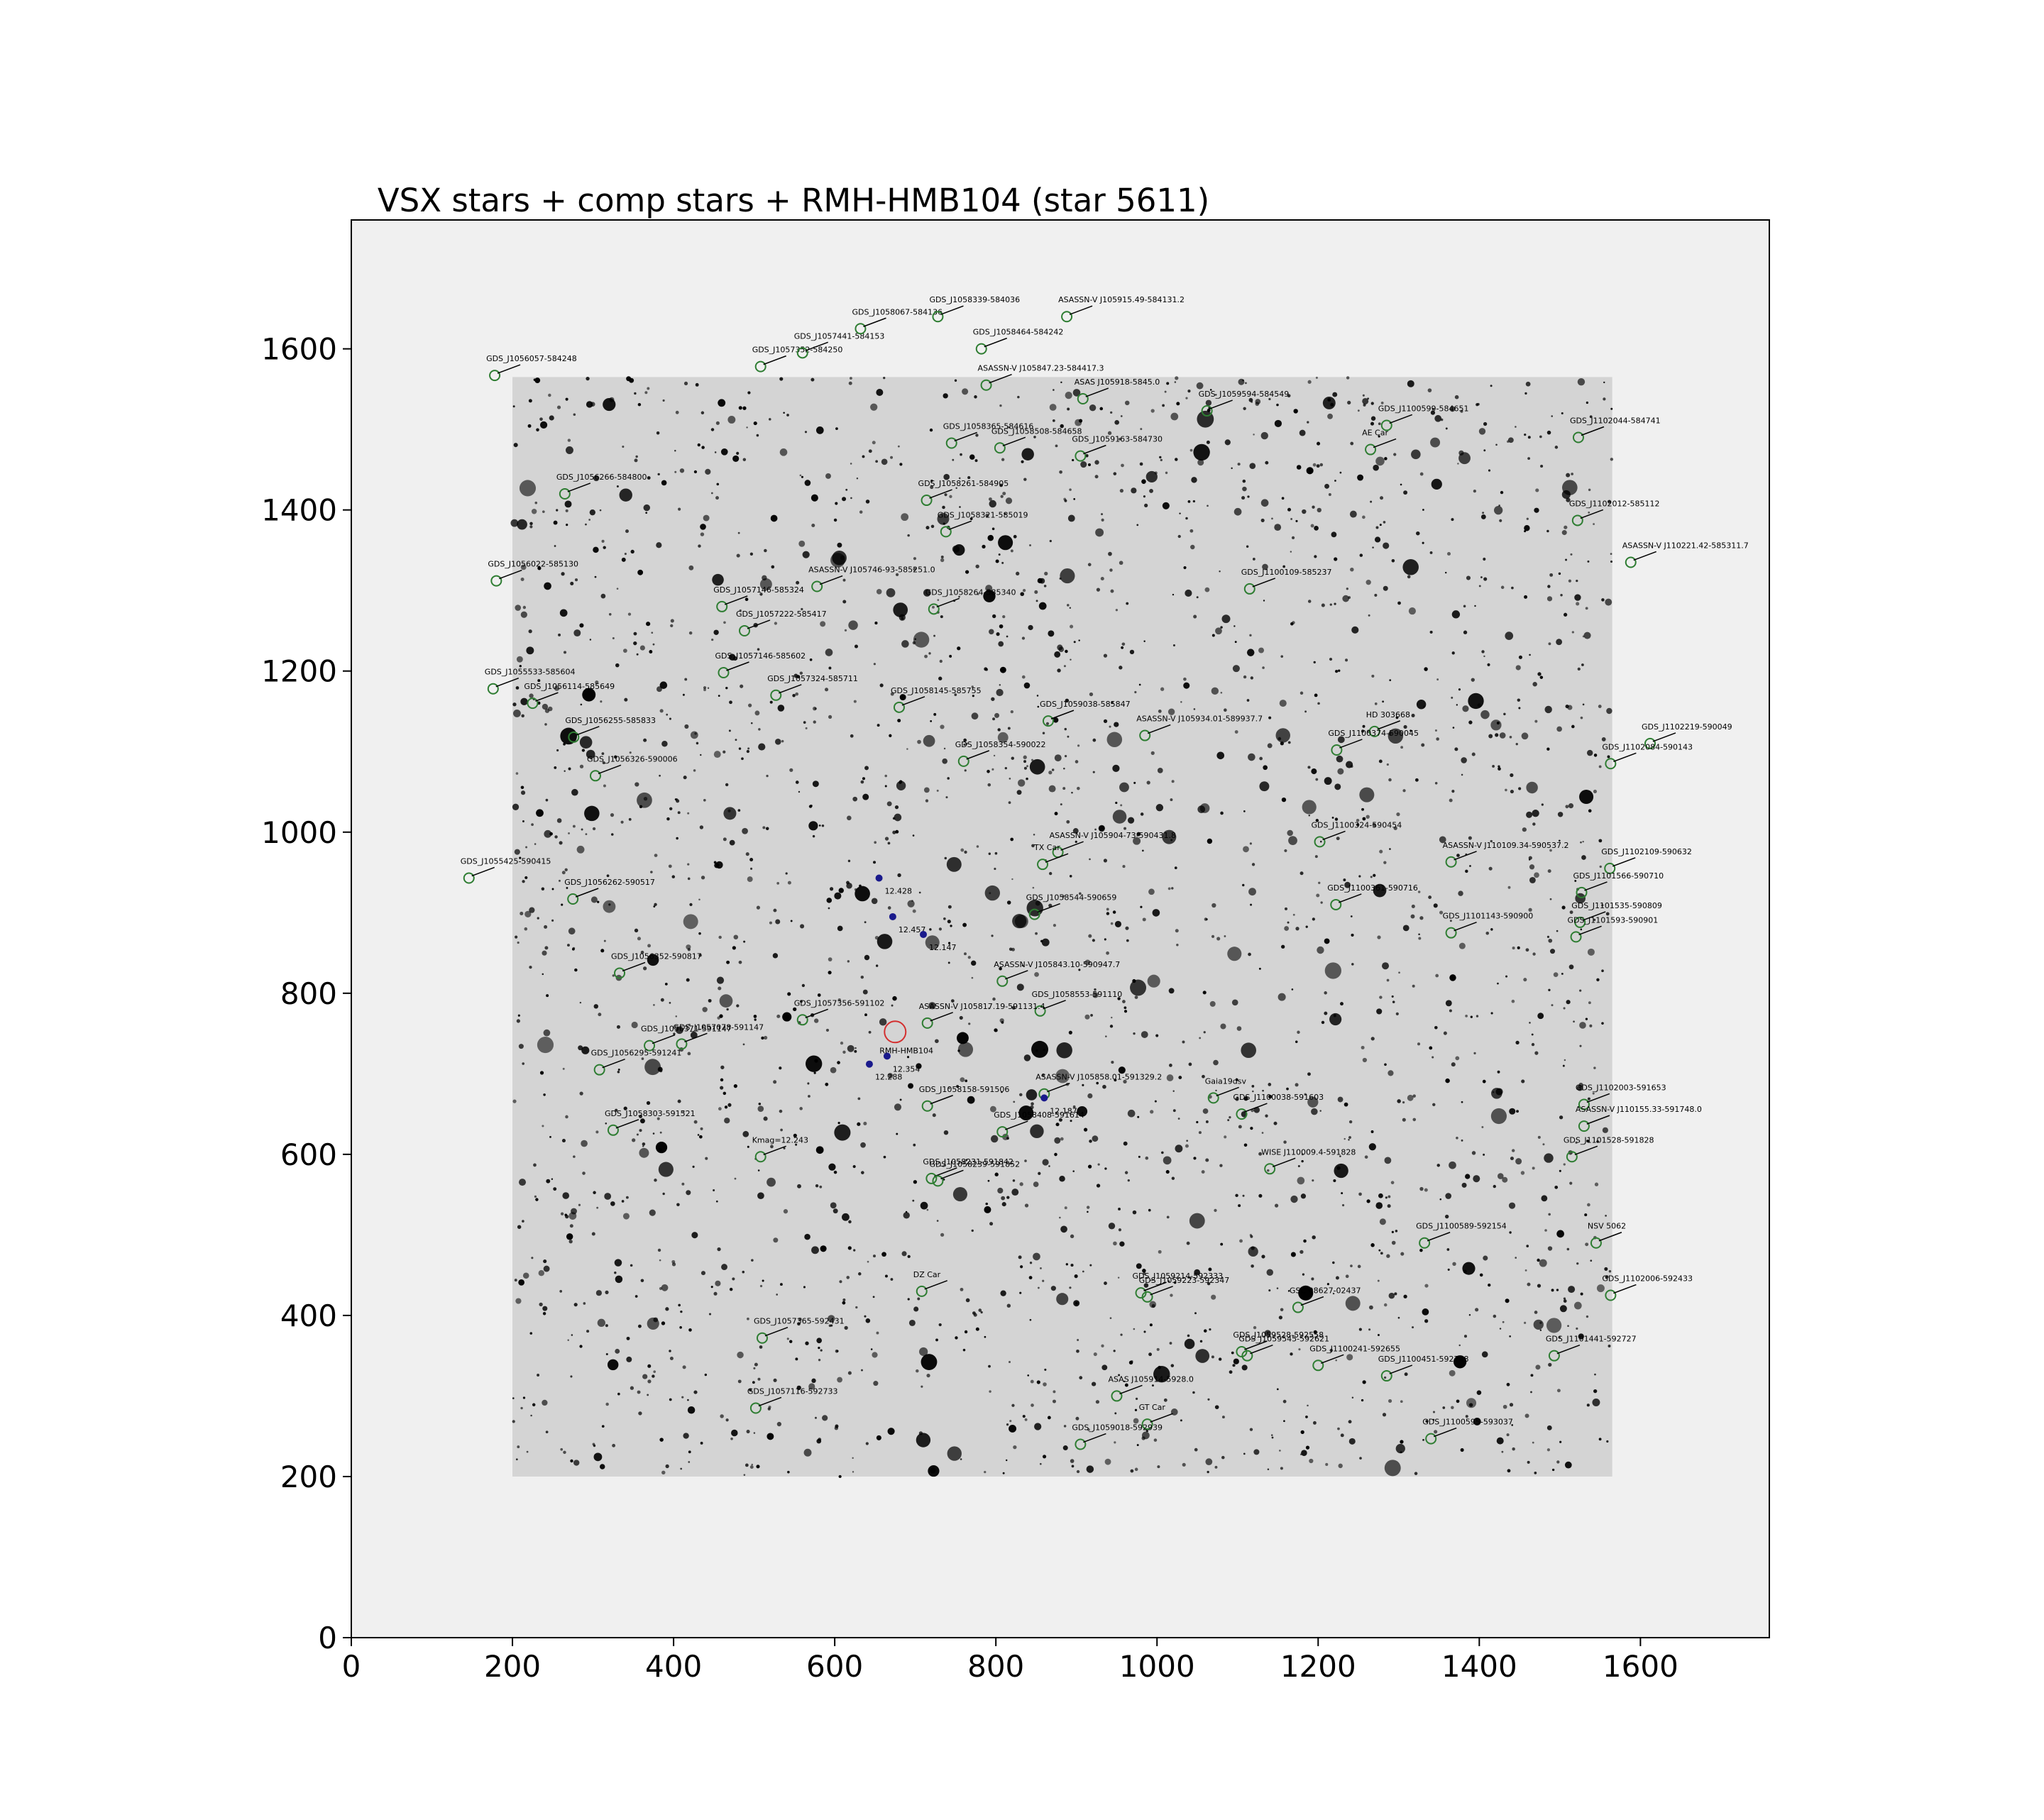  I want to click on vsx-star-label: GDS_J1058544-590659, so click(1071, 898).